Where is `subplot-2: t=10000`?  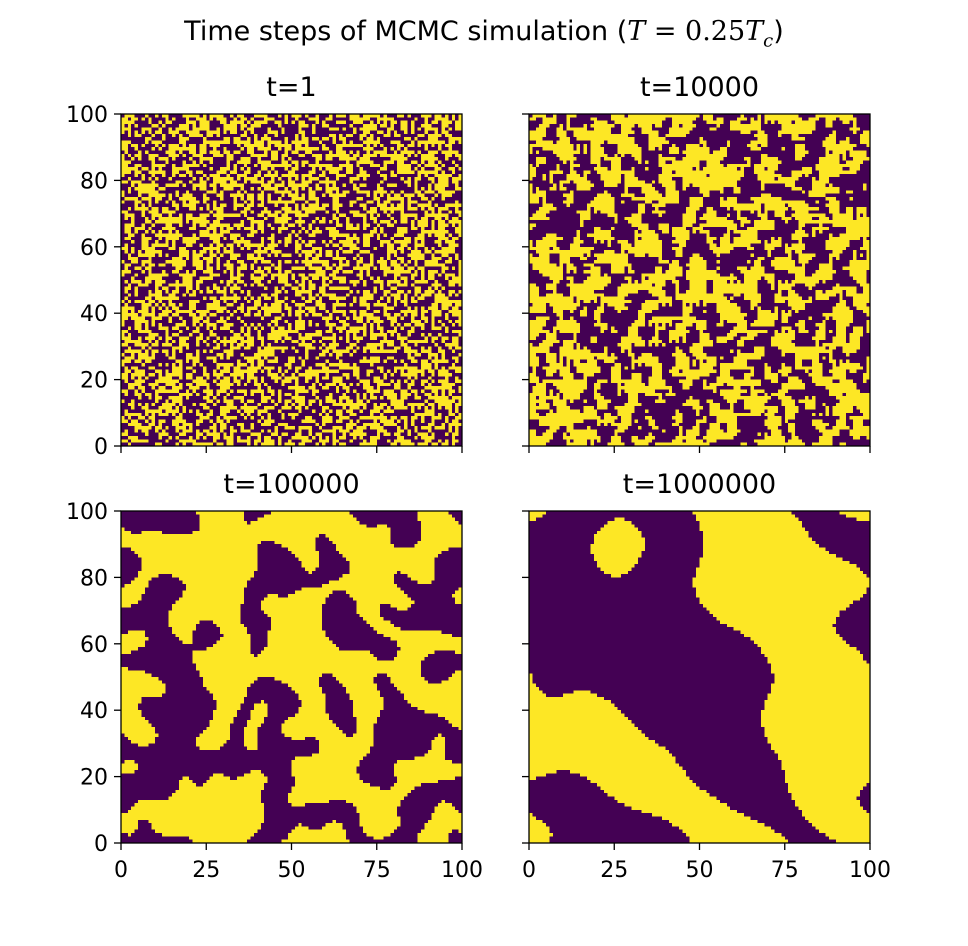
subplot-2: t=10000 is located at coordinates (696, 262).